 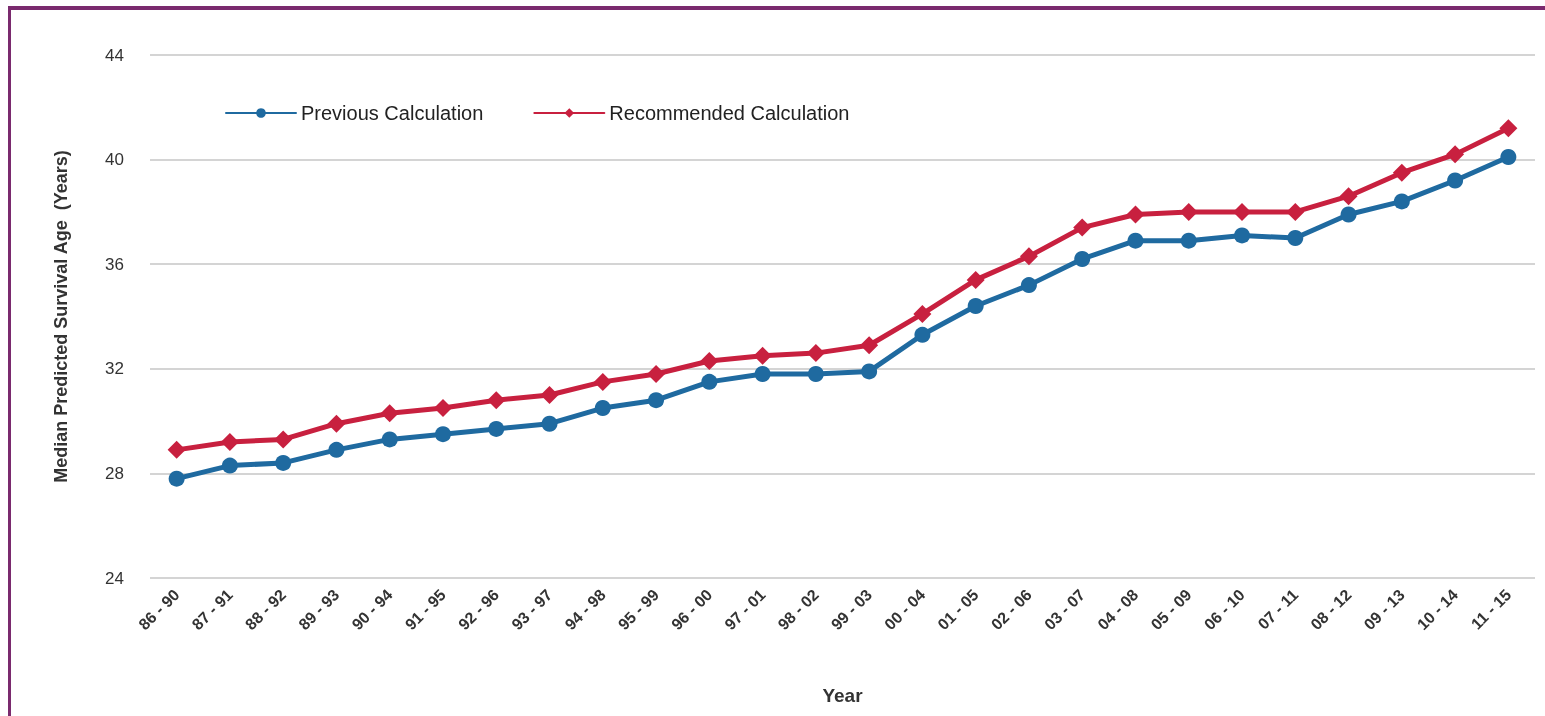 What do you see at coordinates (265, 609) in the screenshot?
I see `x-tick-label: 88 - 92` at bounding box center [265, 609].